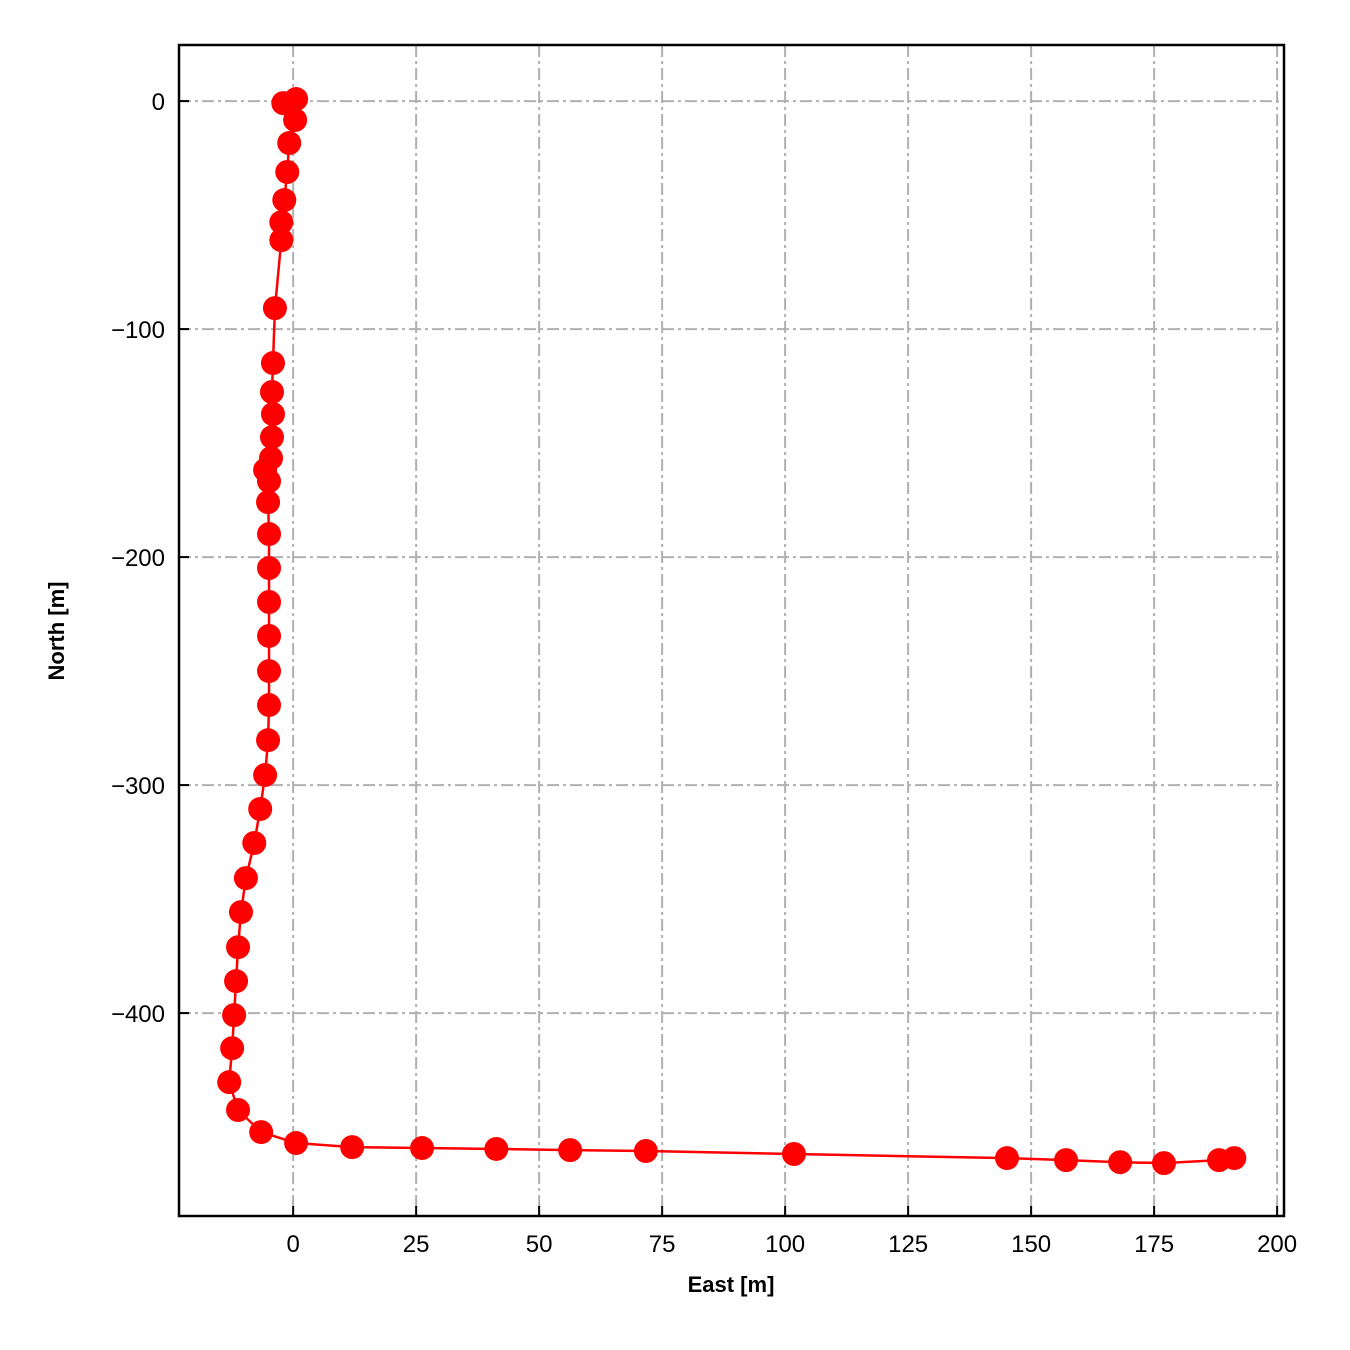  I want to click on y-tick-label: 0, so click(158, 102).